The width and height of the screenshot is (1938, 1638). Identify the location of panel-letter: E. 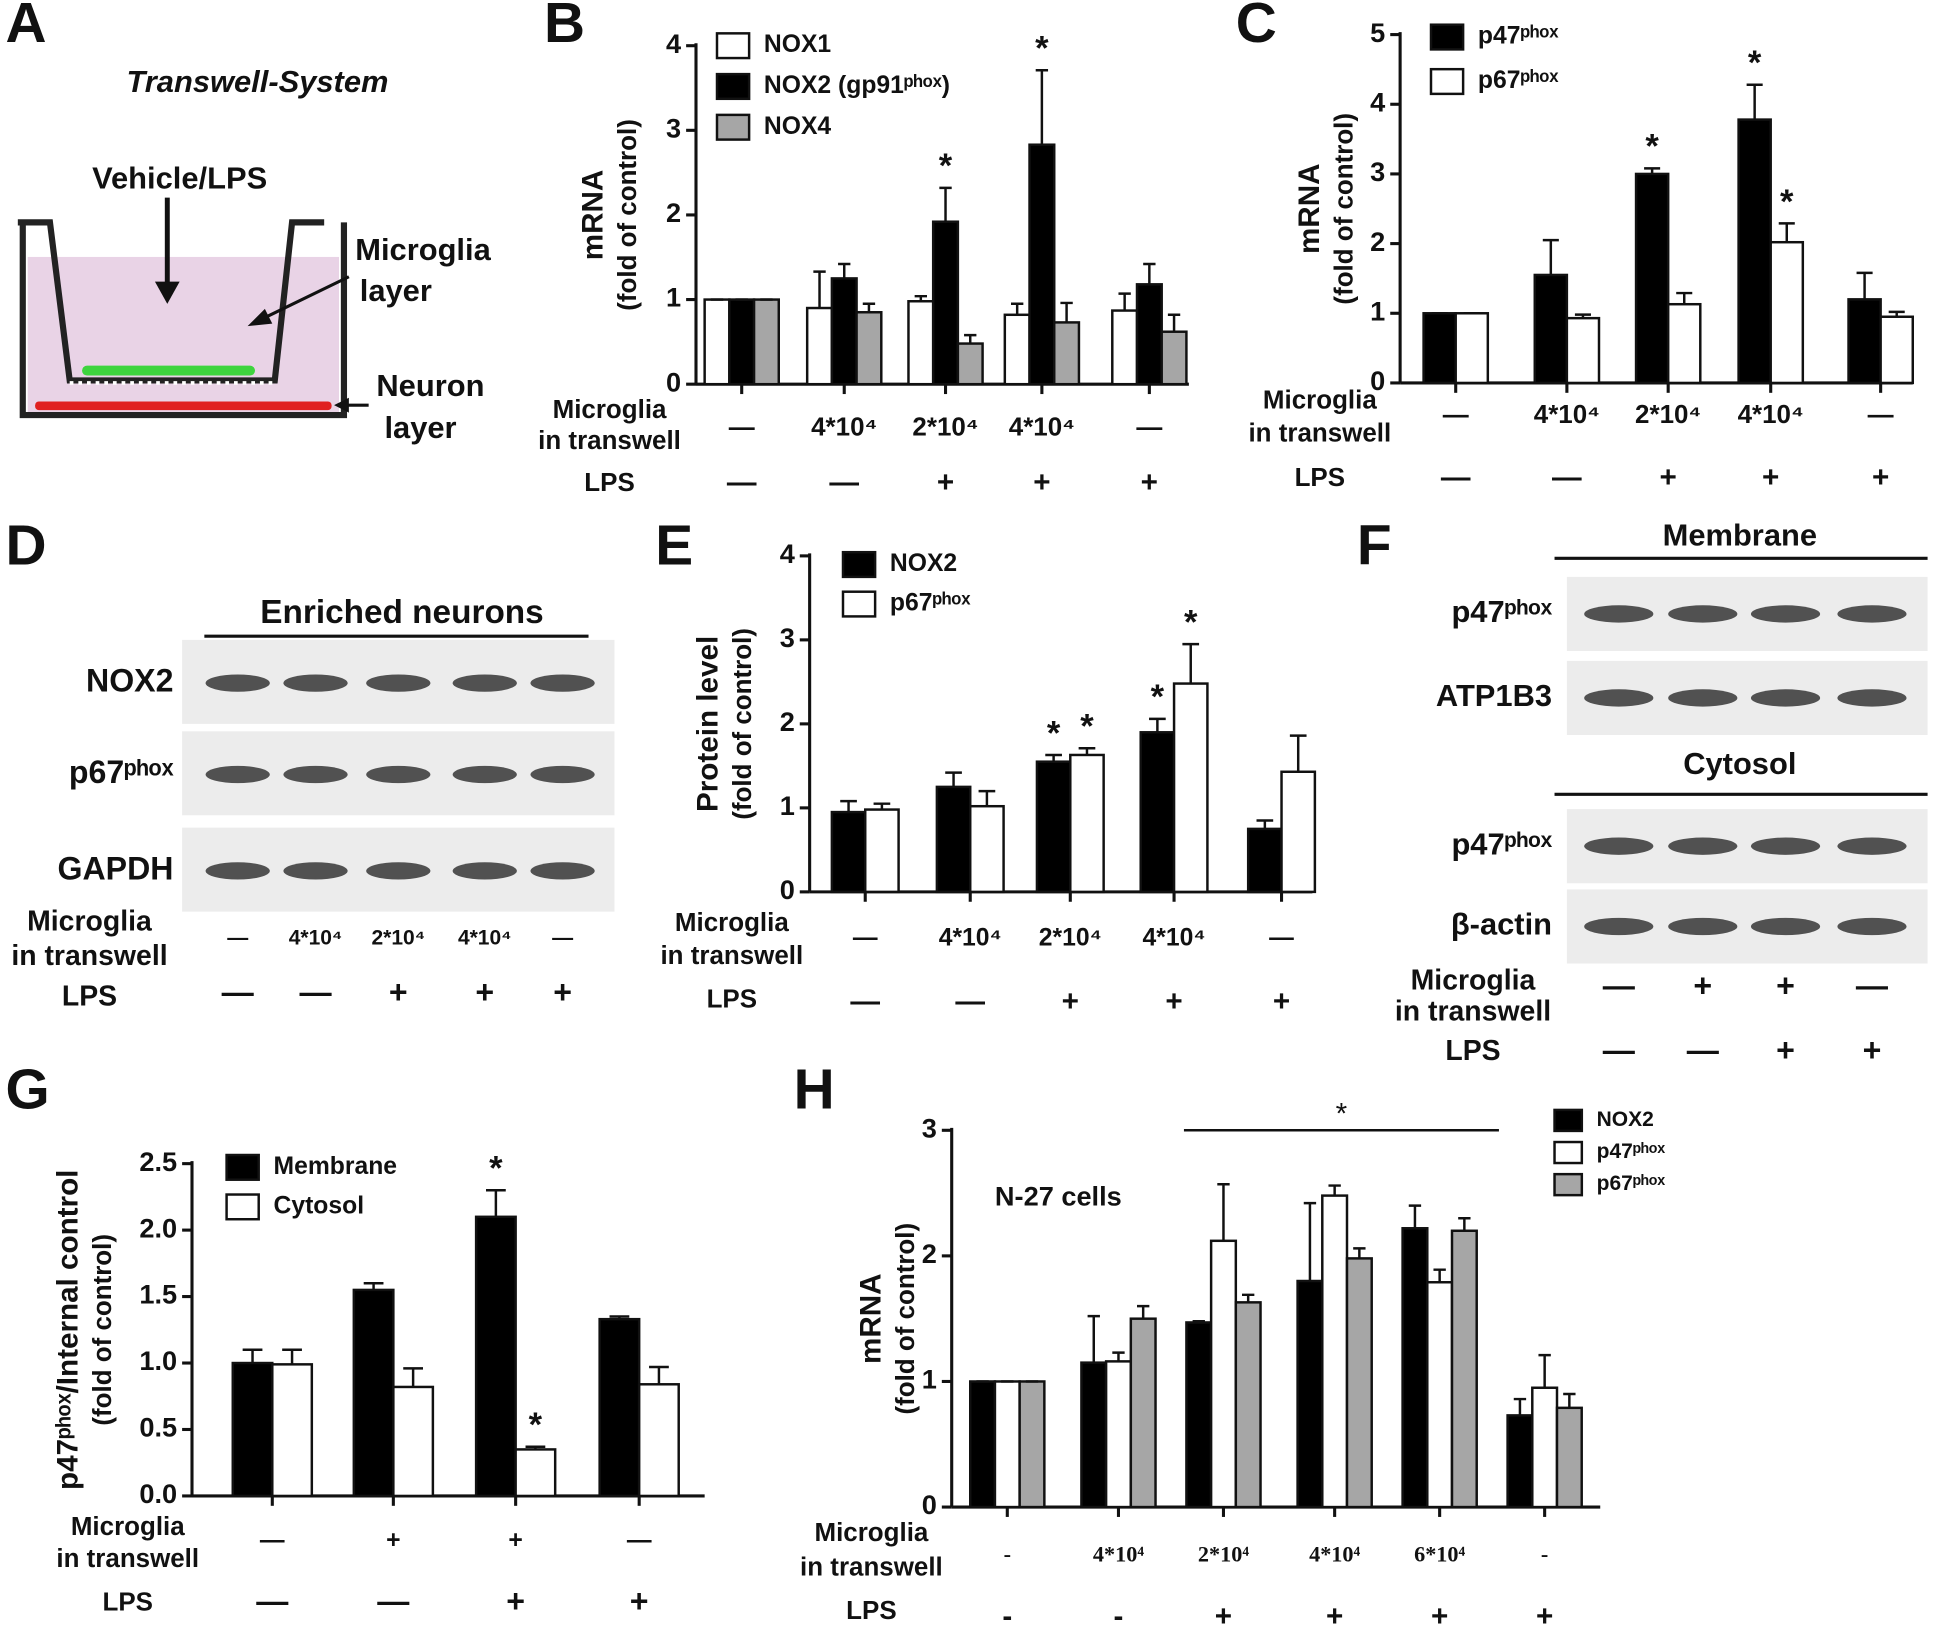
(674, 546).